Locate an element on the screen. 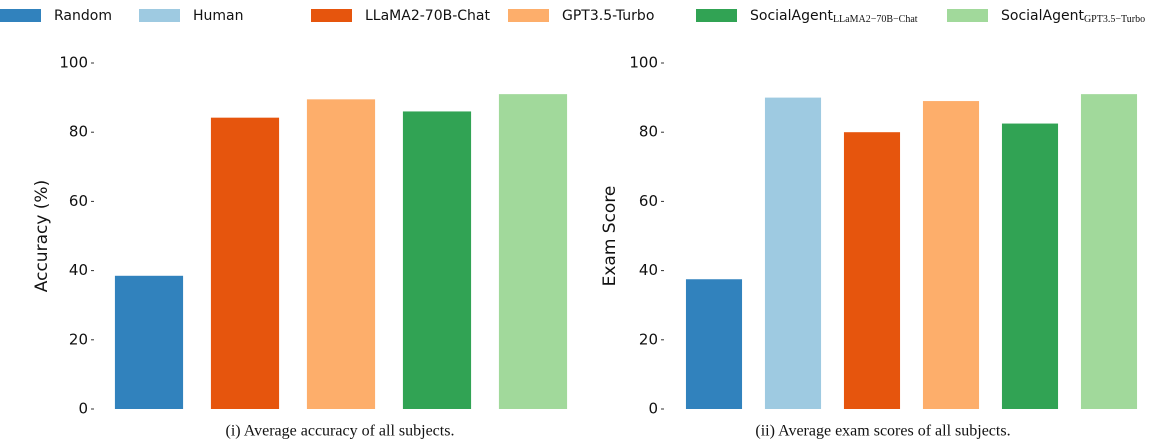  legend-label: LLaMA2-70B-Chat is located at coordinates (427, 16).